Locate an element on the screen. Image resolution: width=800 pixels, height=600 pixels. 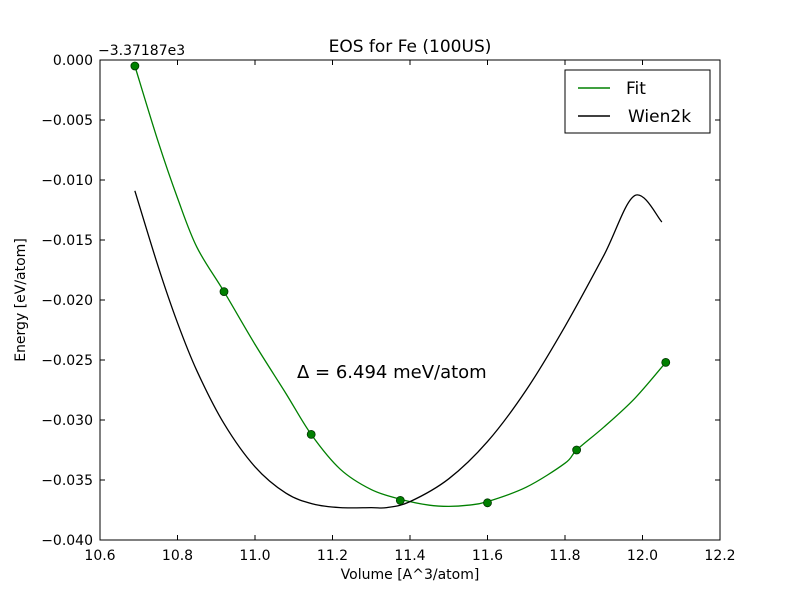
y-tick-label: −0.005 is located at coordinates (67, 121).